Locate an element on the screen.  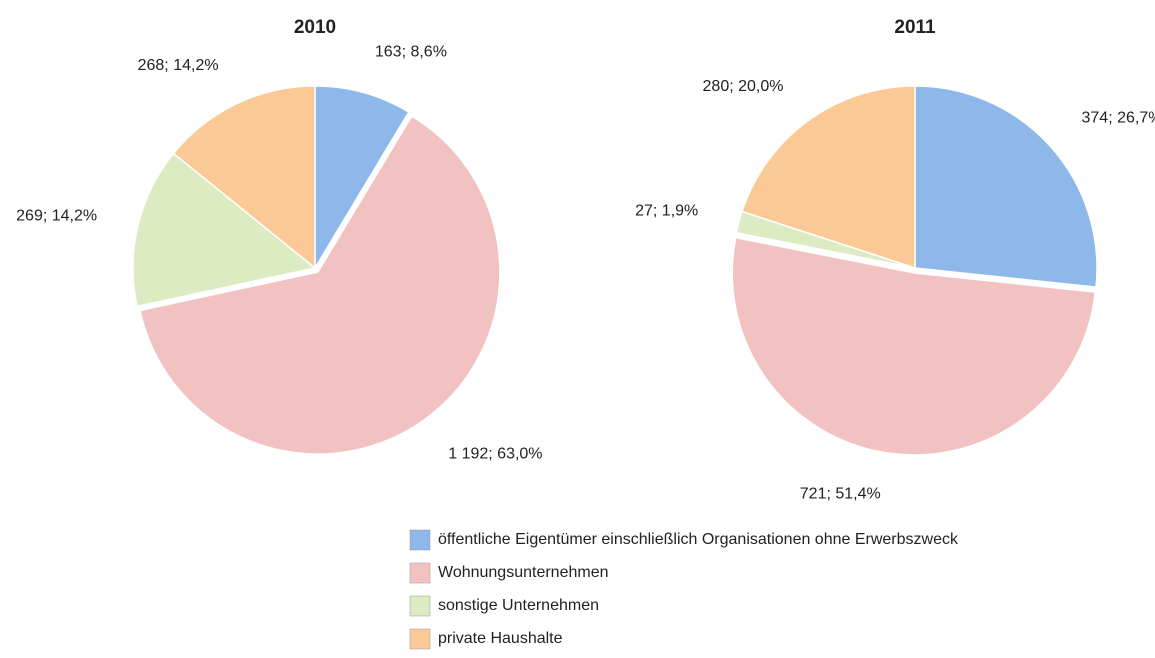
chart-title: 2011 is located at coordinates (915, 27).